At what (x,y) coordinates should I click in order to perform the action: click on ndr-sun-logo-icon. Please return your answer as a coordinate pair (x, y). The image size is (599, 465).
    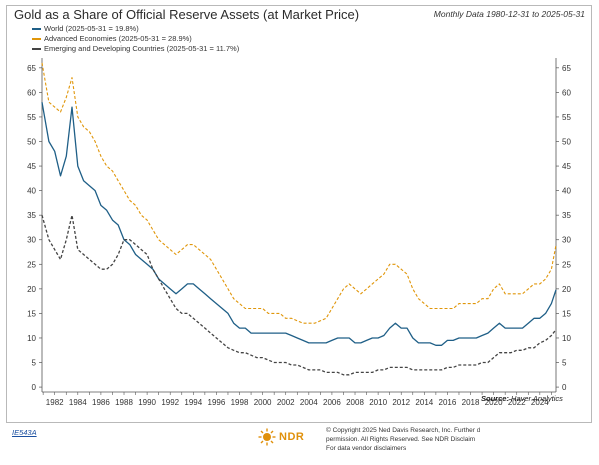
    Looking at the image, I should click on (267, 437).